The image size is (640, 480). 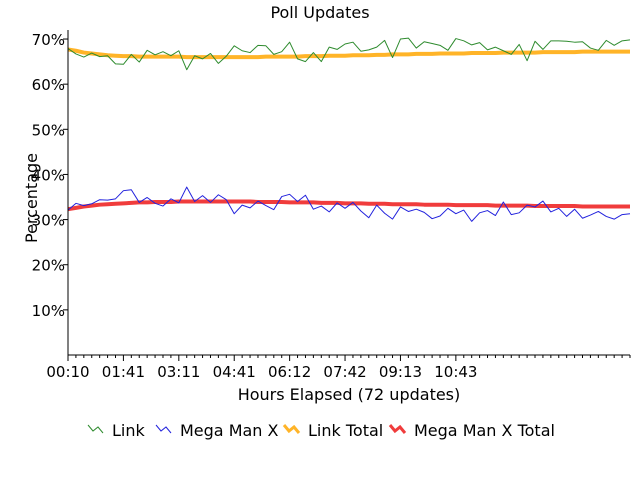 I want to click on y-tick-label: 60%, so click(x=48, y=85).